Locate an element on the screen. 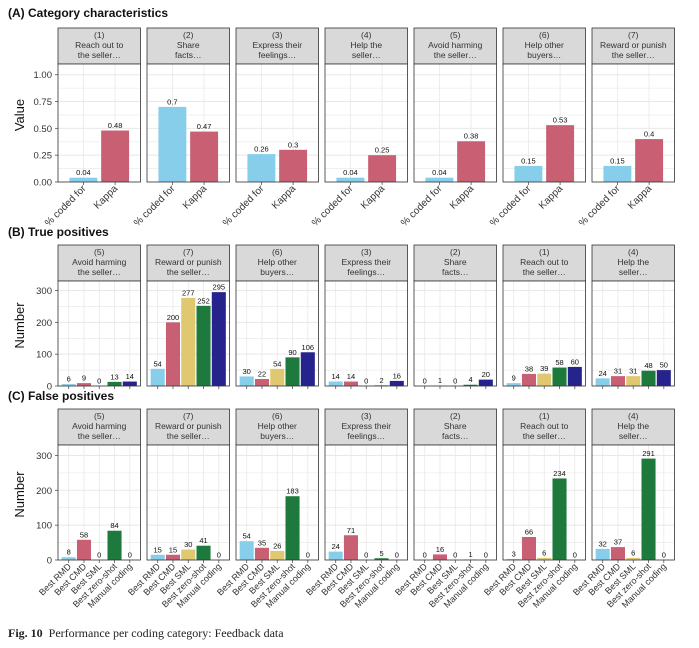 This screenshot has height=648, width=699. panel-c-ytick-label: 300 is located at coordinates (44, 456).